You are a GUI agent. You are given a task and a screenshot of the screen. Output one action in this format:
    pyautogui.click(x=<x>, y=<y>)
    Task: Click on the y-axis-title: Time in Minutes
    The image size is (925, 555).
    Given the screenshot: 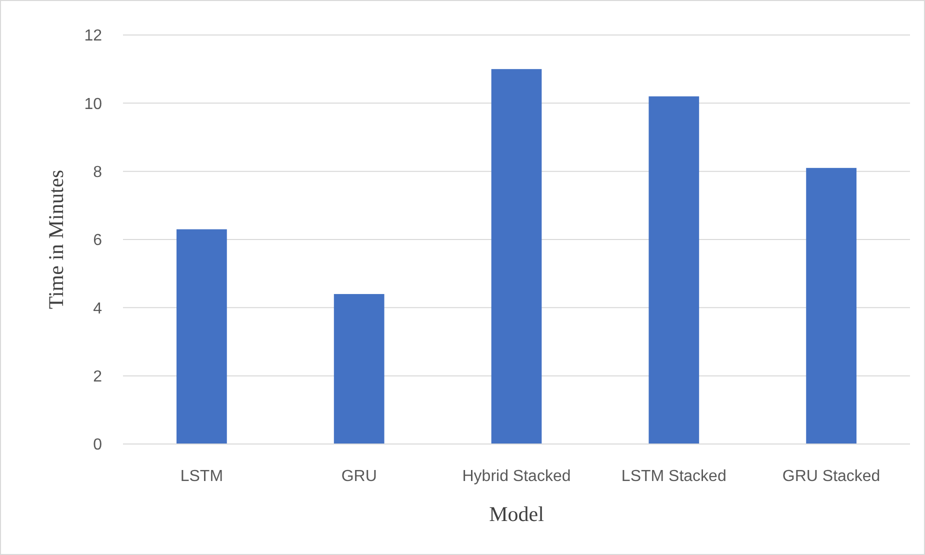 What is the action you would take?
    pyautogui.click(x=56, y=240)
    